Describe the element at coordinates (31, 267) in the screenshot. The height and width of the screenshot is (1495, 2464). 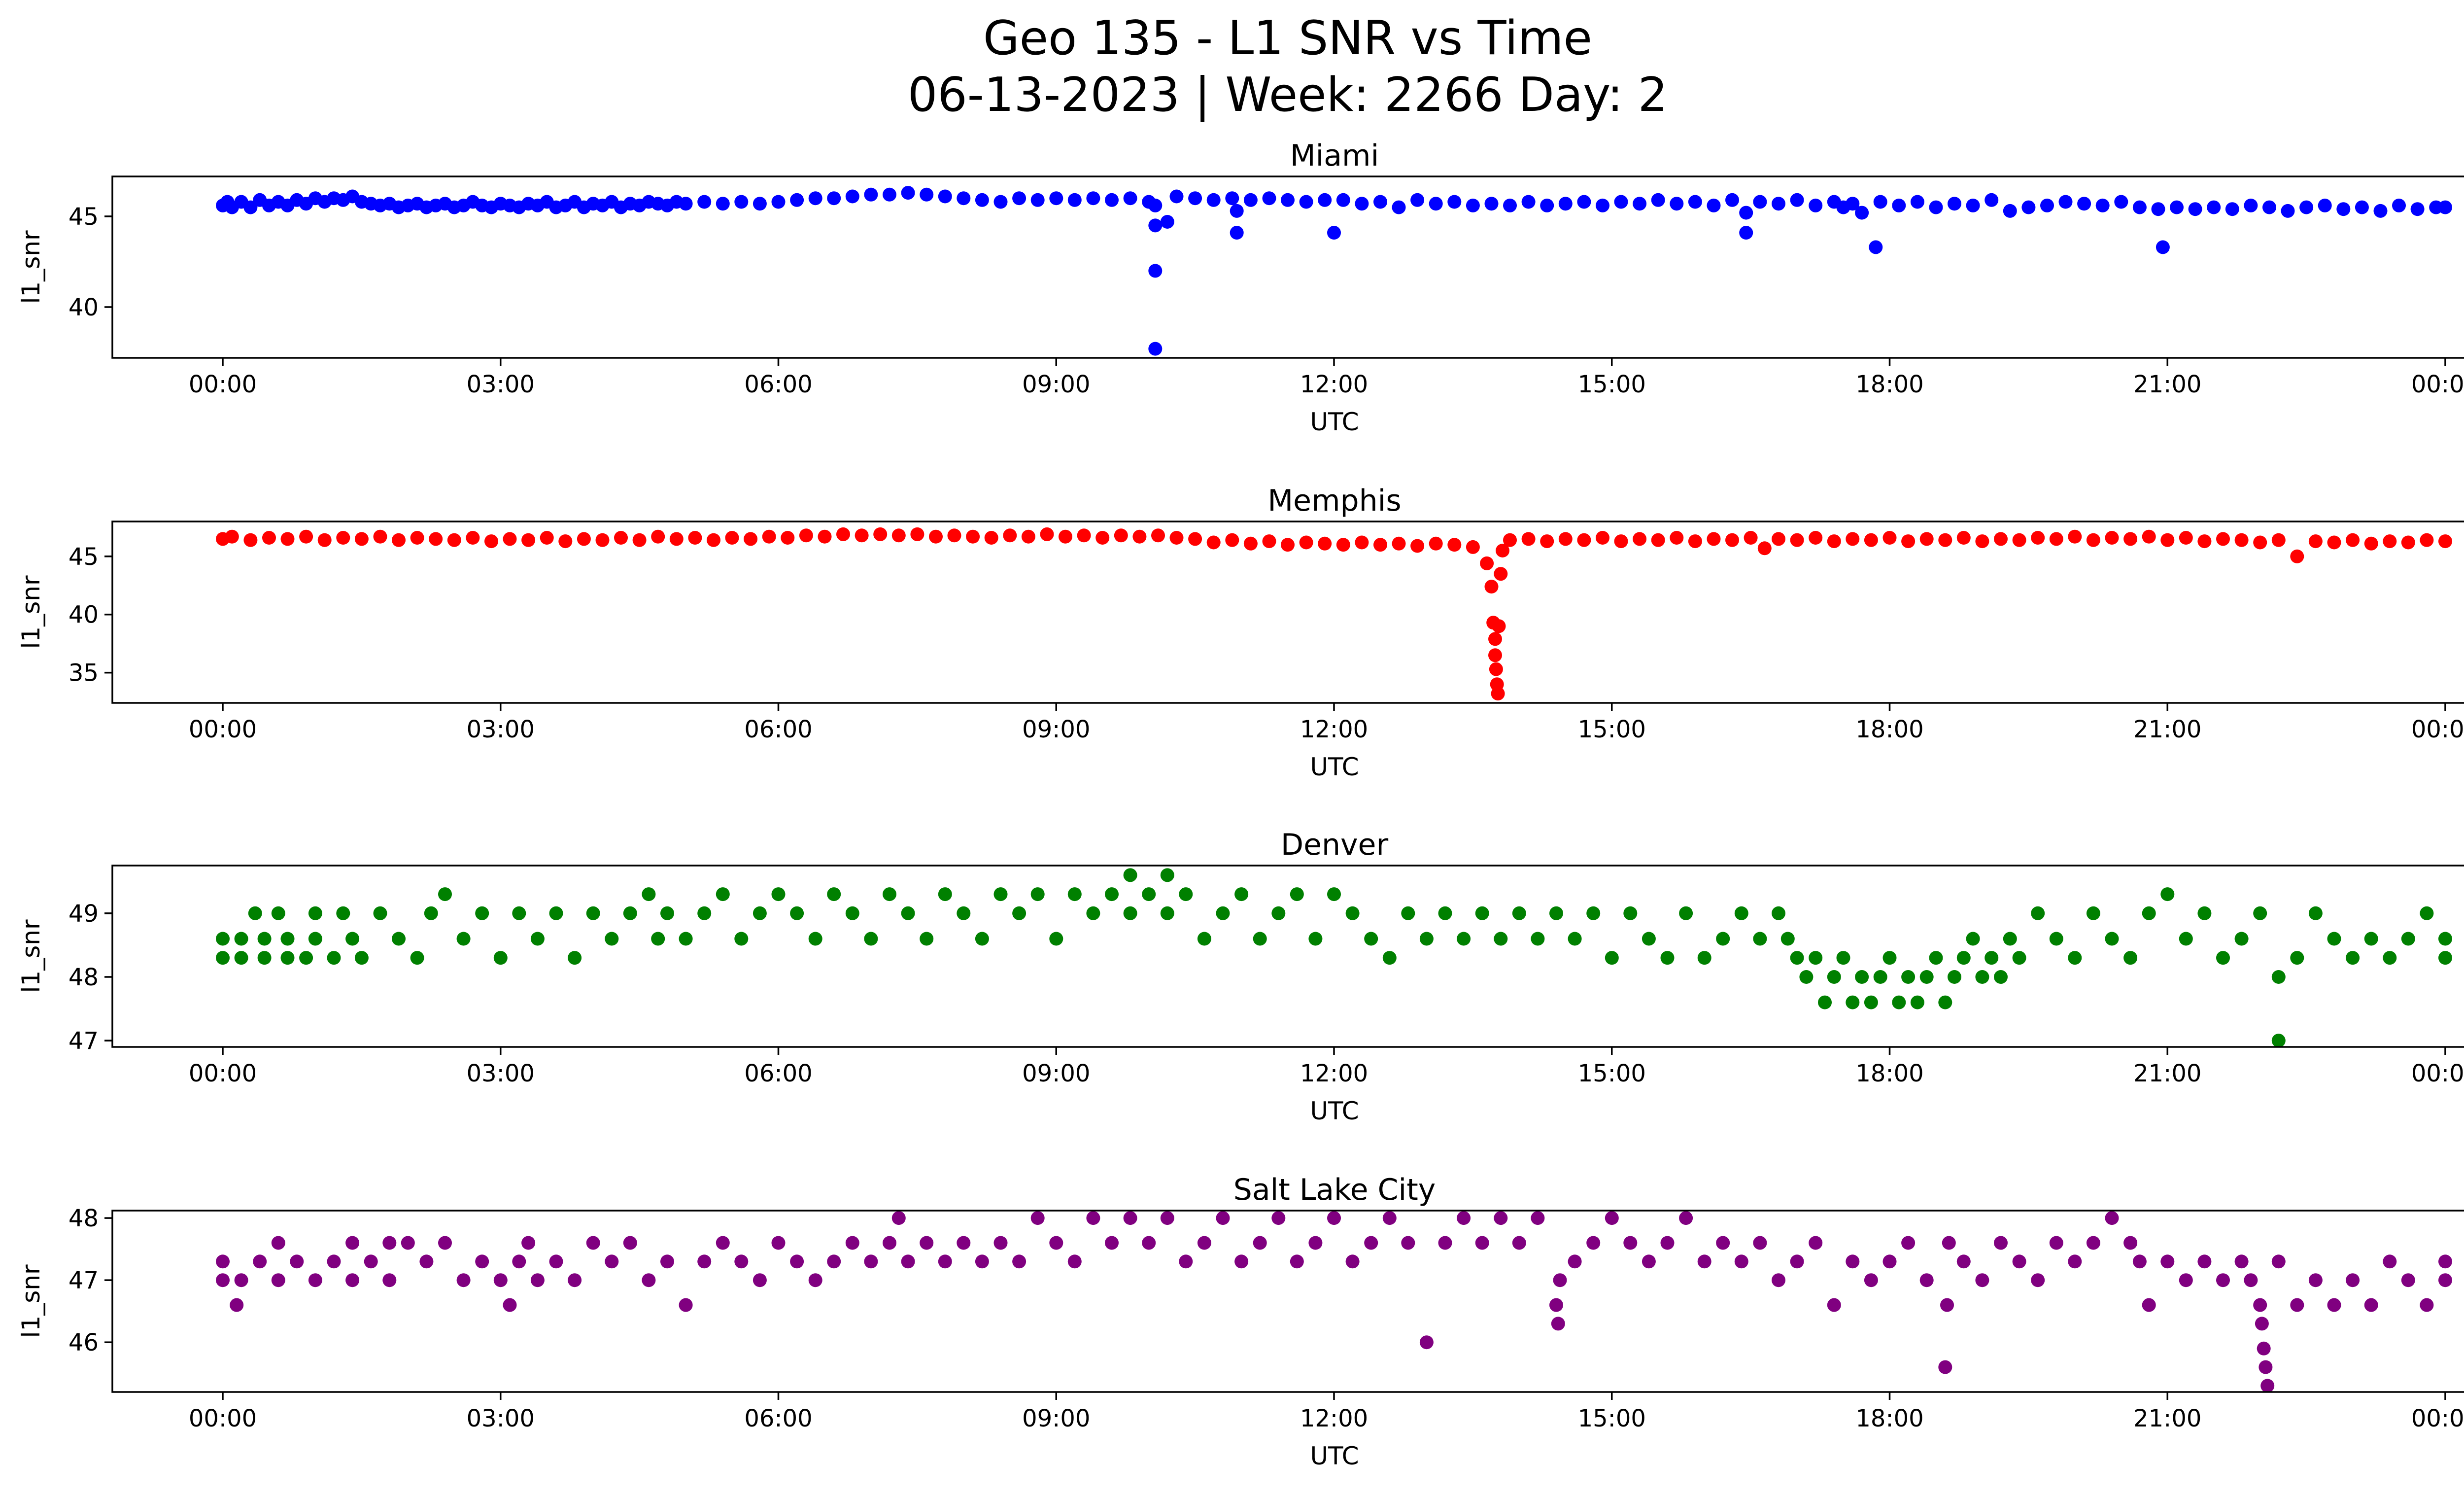
I see `y-axis-label: l1_snr` at that location.